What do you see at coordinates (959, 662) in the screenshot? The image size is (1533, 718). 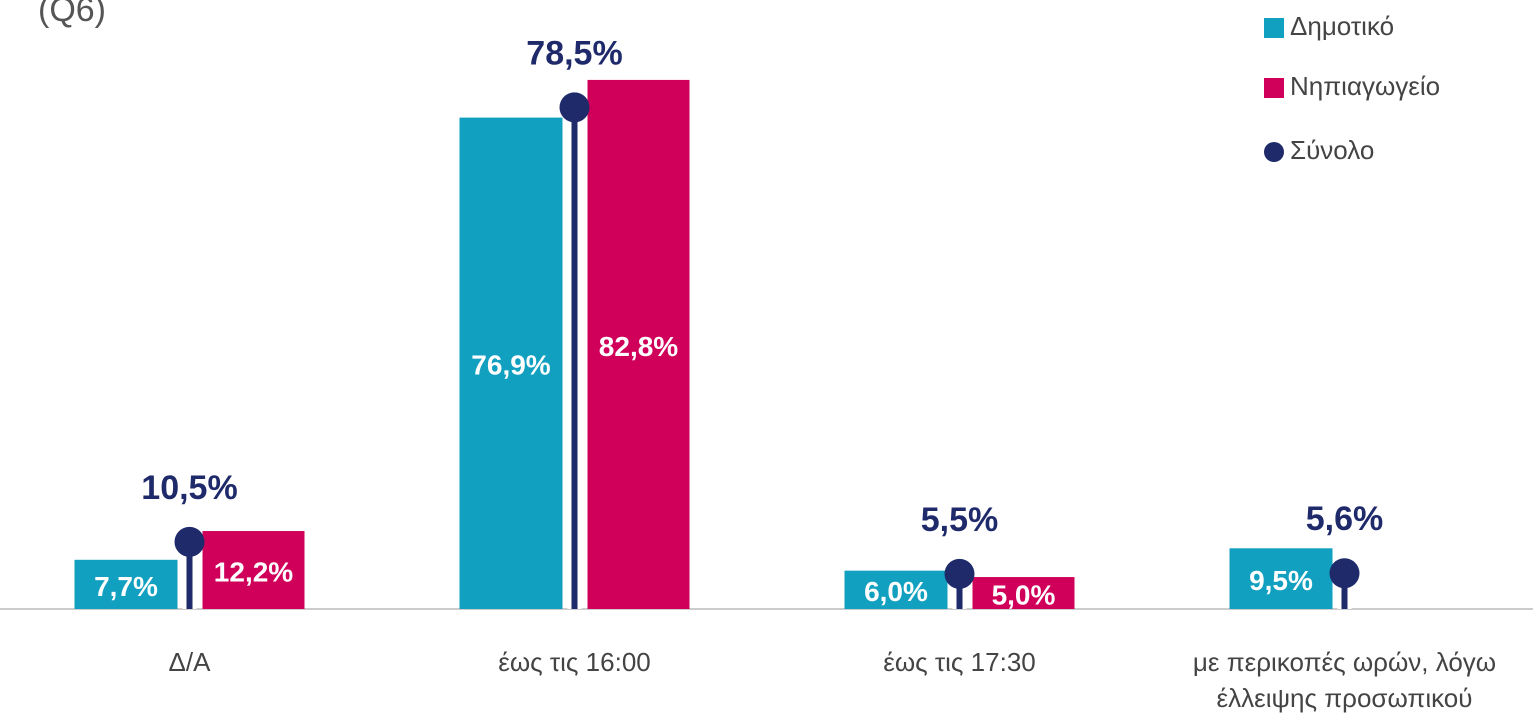 I see `x-tick-label: έως τις 17:30` at bounding box center [959, 662].